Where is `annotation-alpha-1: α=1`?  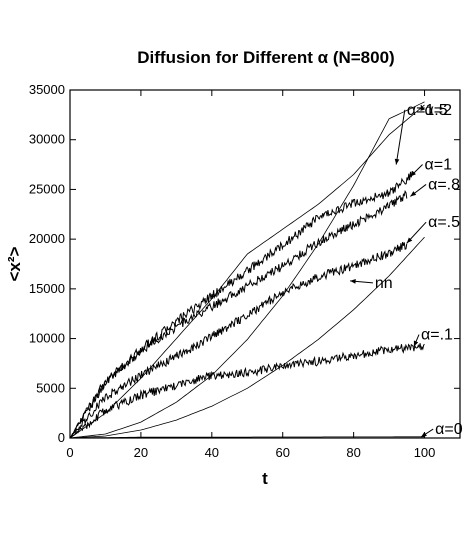 annotation-alpha-1: α=1 is located at coordinates (439, 165).